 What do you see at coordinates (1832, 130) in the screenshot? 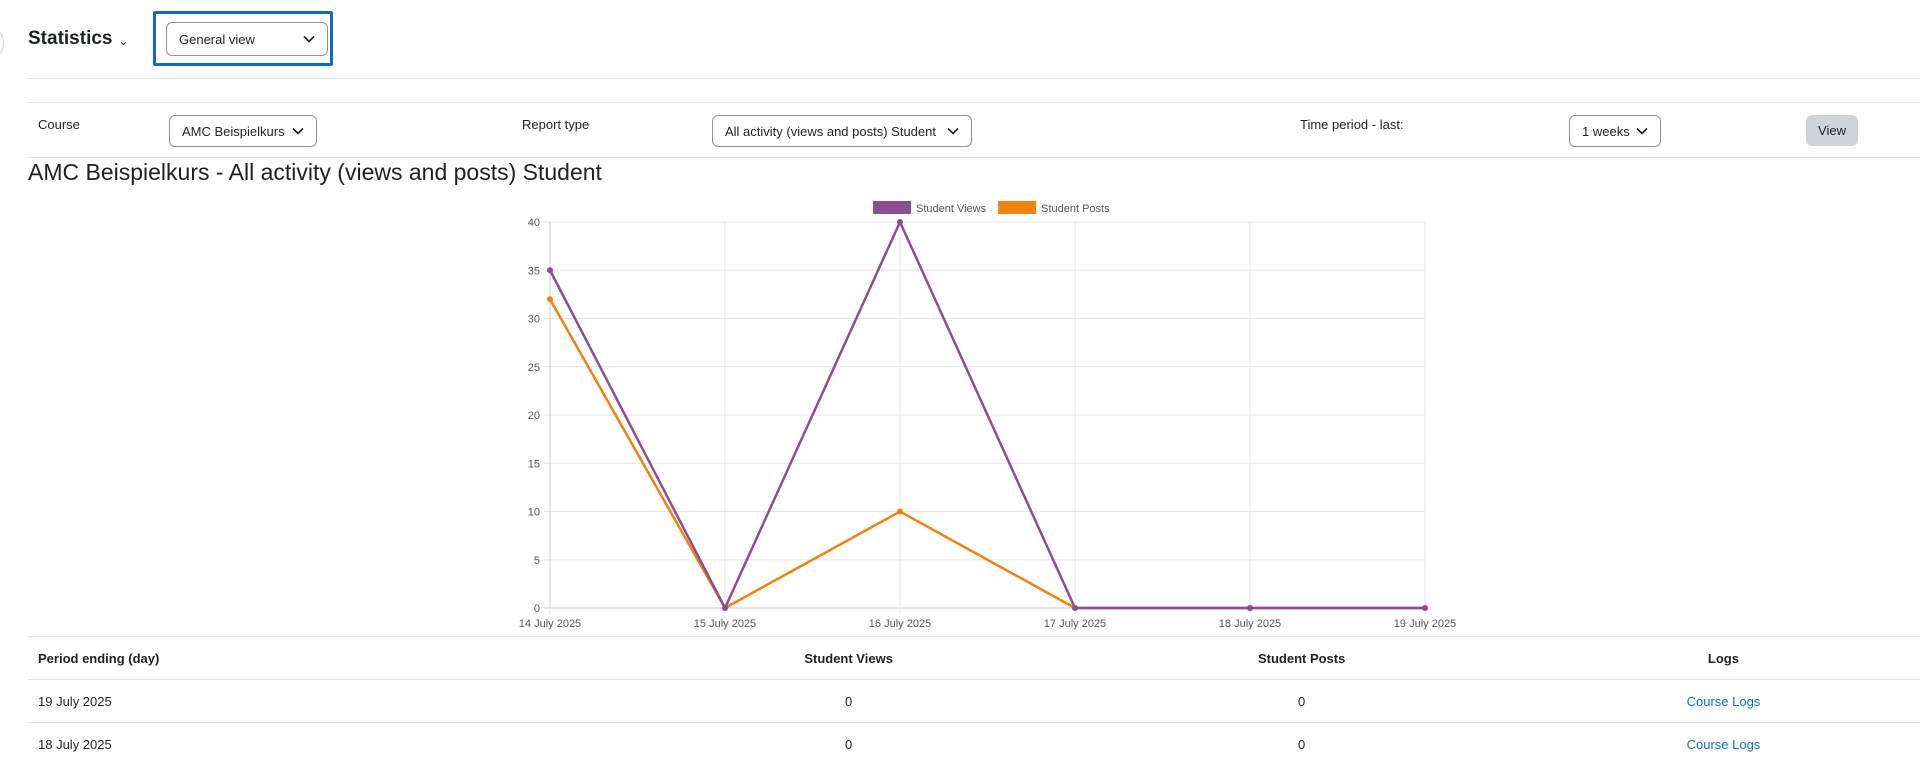
I see `view-button: View` at bounding box center [1832, 130].